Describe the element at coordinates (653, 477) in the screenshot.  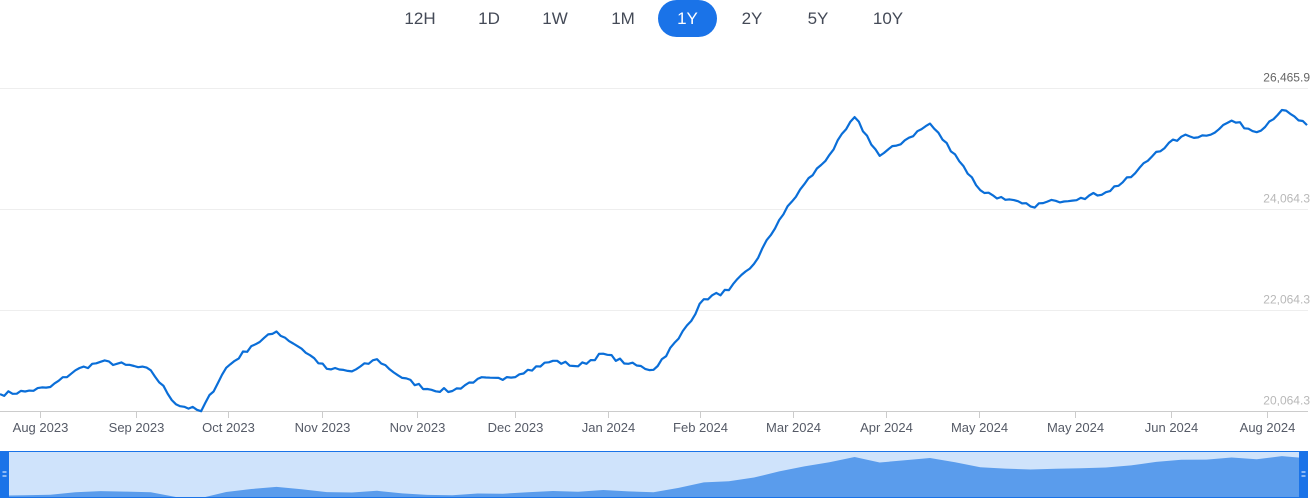
I see `navigator-series-area` at that location.